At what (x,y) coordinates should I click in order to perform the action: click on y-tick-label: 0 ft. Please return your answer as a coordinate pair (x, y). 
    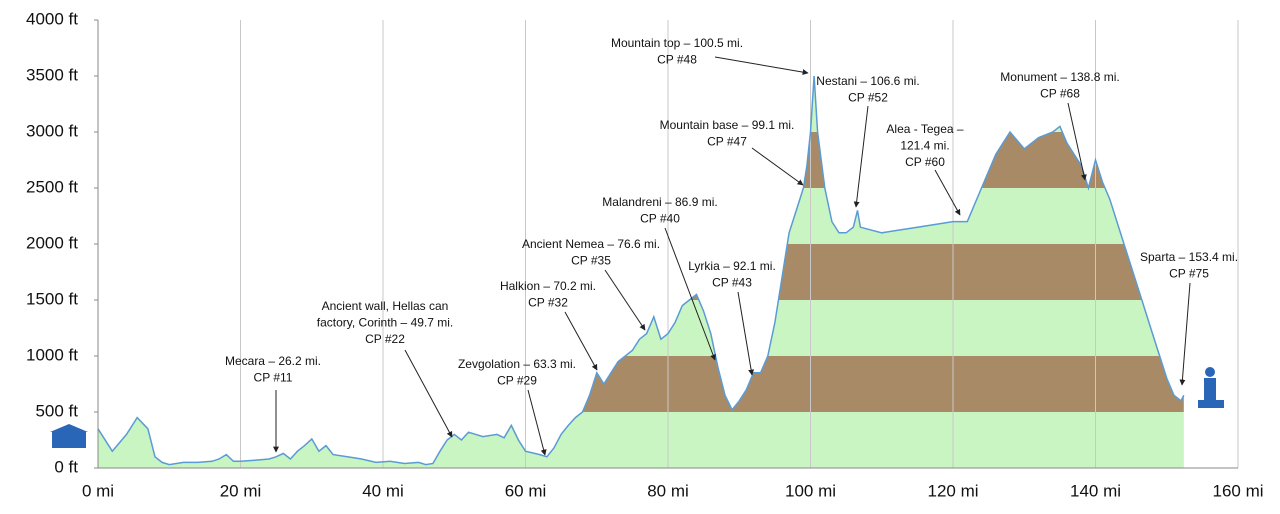
    Looking at the image, I should click on (66, 466).